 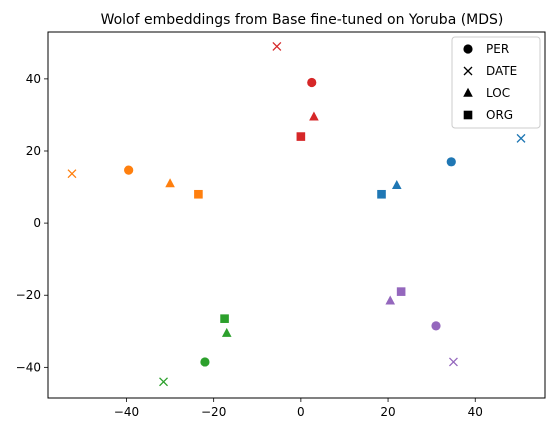 I want to click on legend-marker-circle, so click(x=468, y=49).